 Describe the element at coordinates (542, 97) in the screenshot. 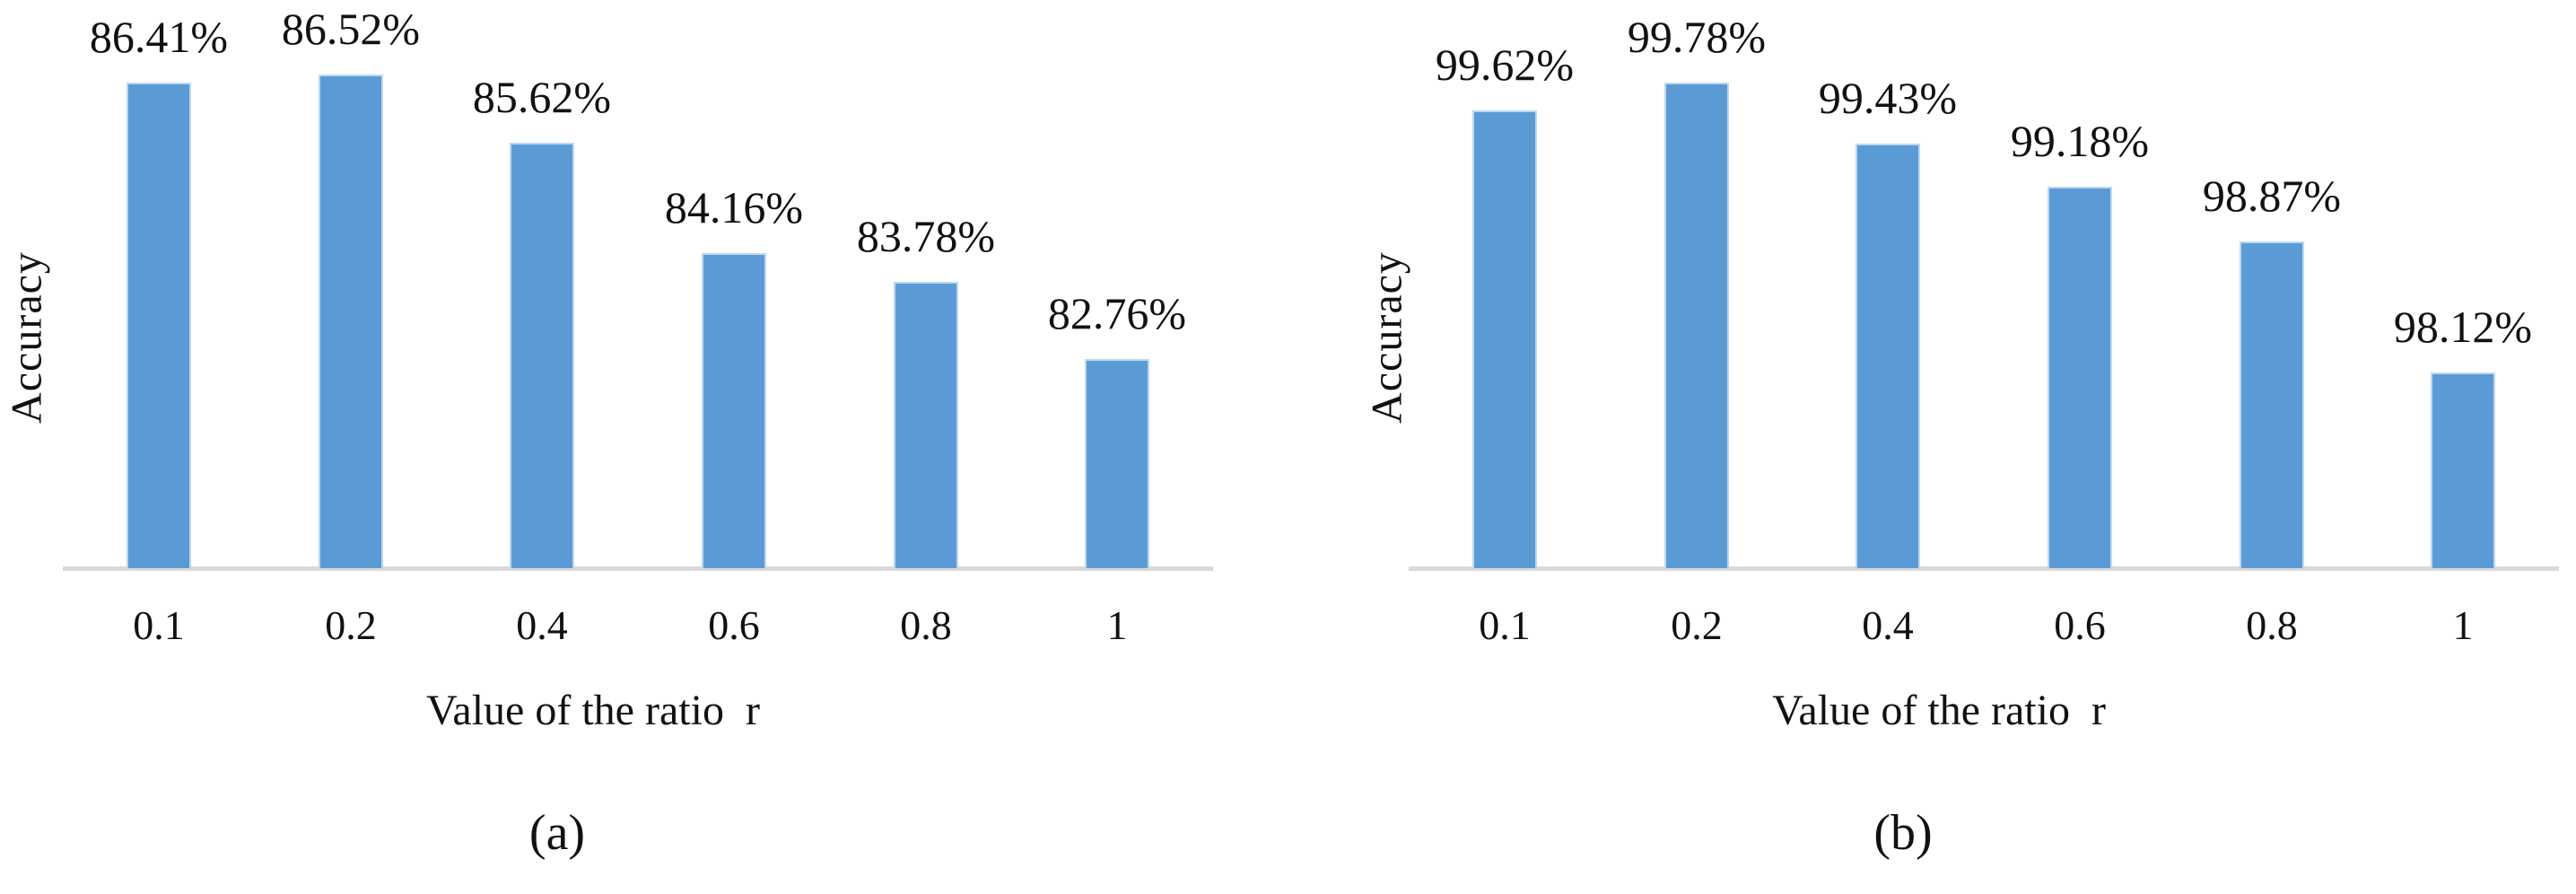

I see `bar-value-label: 85.62%` at that location.